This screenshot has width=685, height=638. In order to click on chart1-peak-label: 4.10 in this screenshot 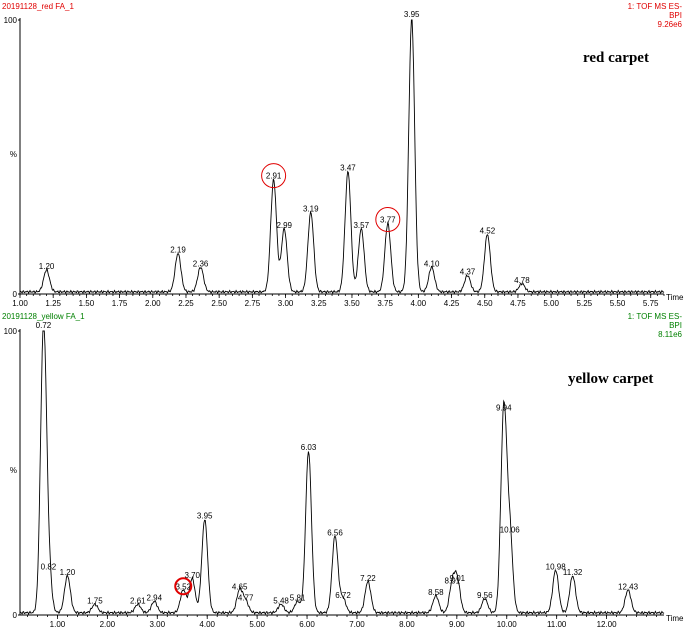, I will do `click(432, 263)`.